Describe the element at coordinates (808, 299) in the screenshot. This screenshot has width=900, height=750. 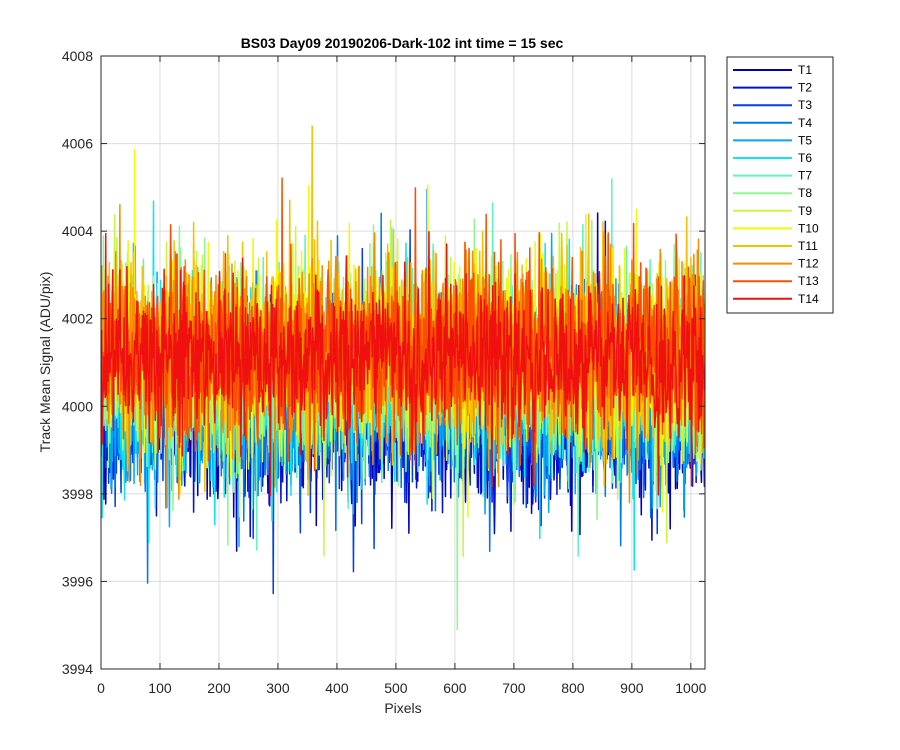
I see `legend-label-t14: T14` at that location.